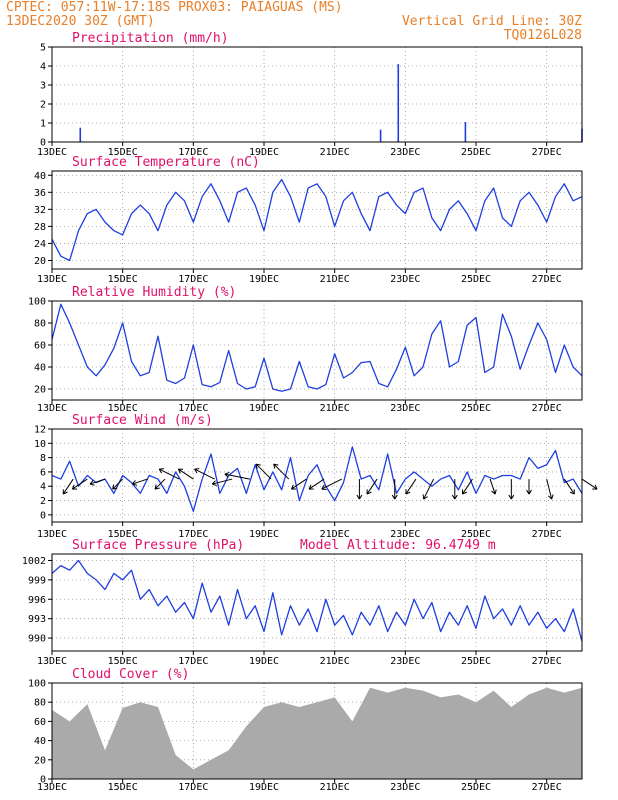 The width and height of the screenshot is (618, 800). I want to click on y-tick-label: 100, so click(37, 302).